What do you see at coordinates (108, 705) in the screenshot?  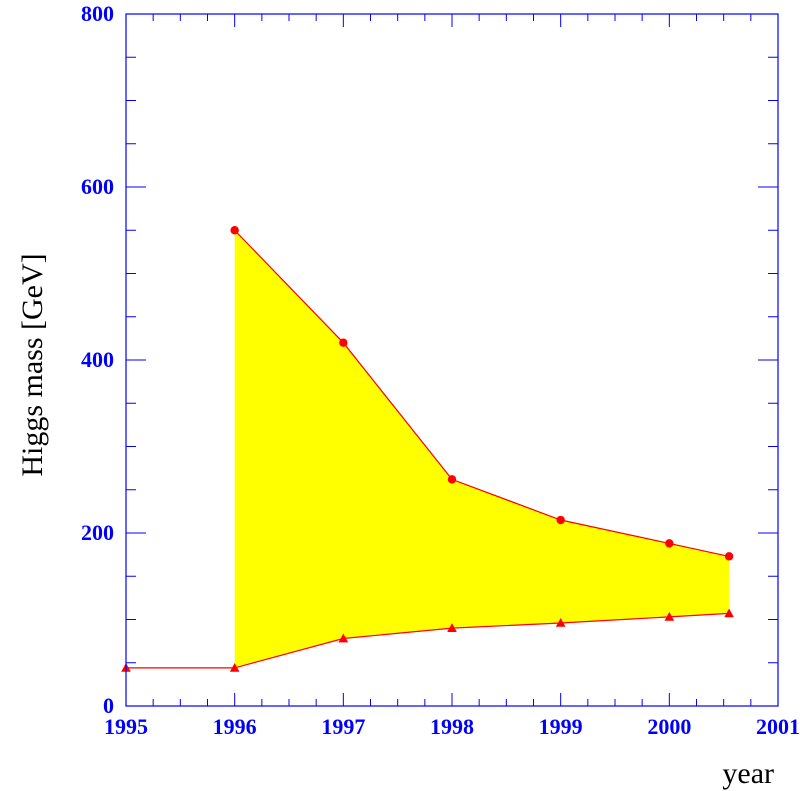 I see `y-tick-label: 0` at bounding box center [108, 705].